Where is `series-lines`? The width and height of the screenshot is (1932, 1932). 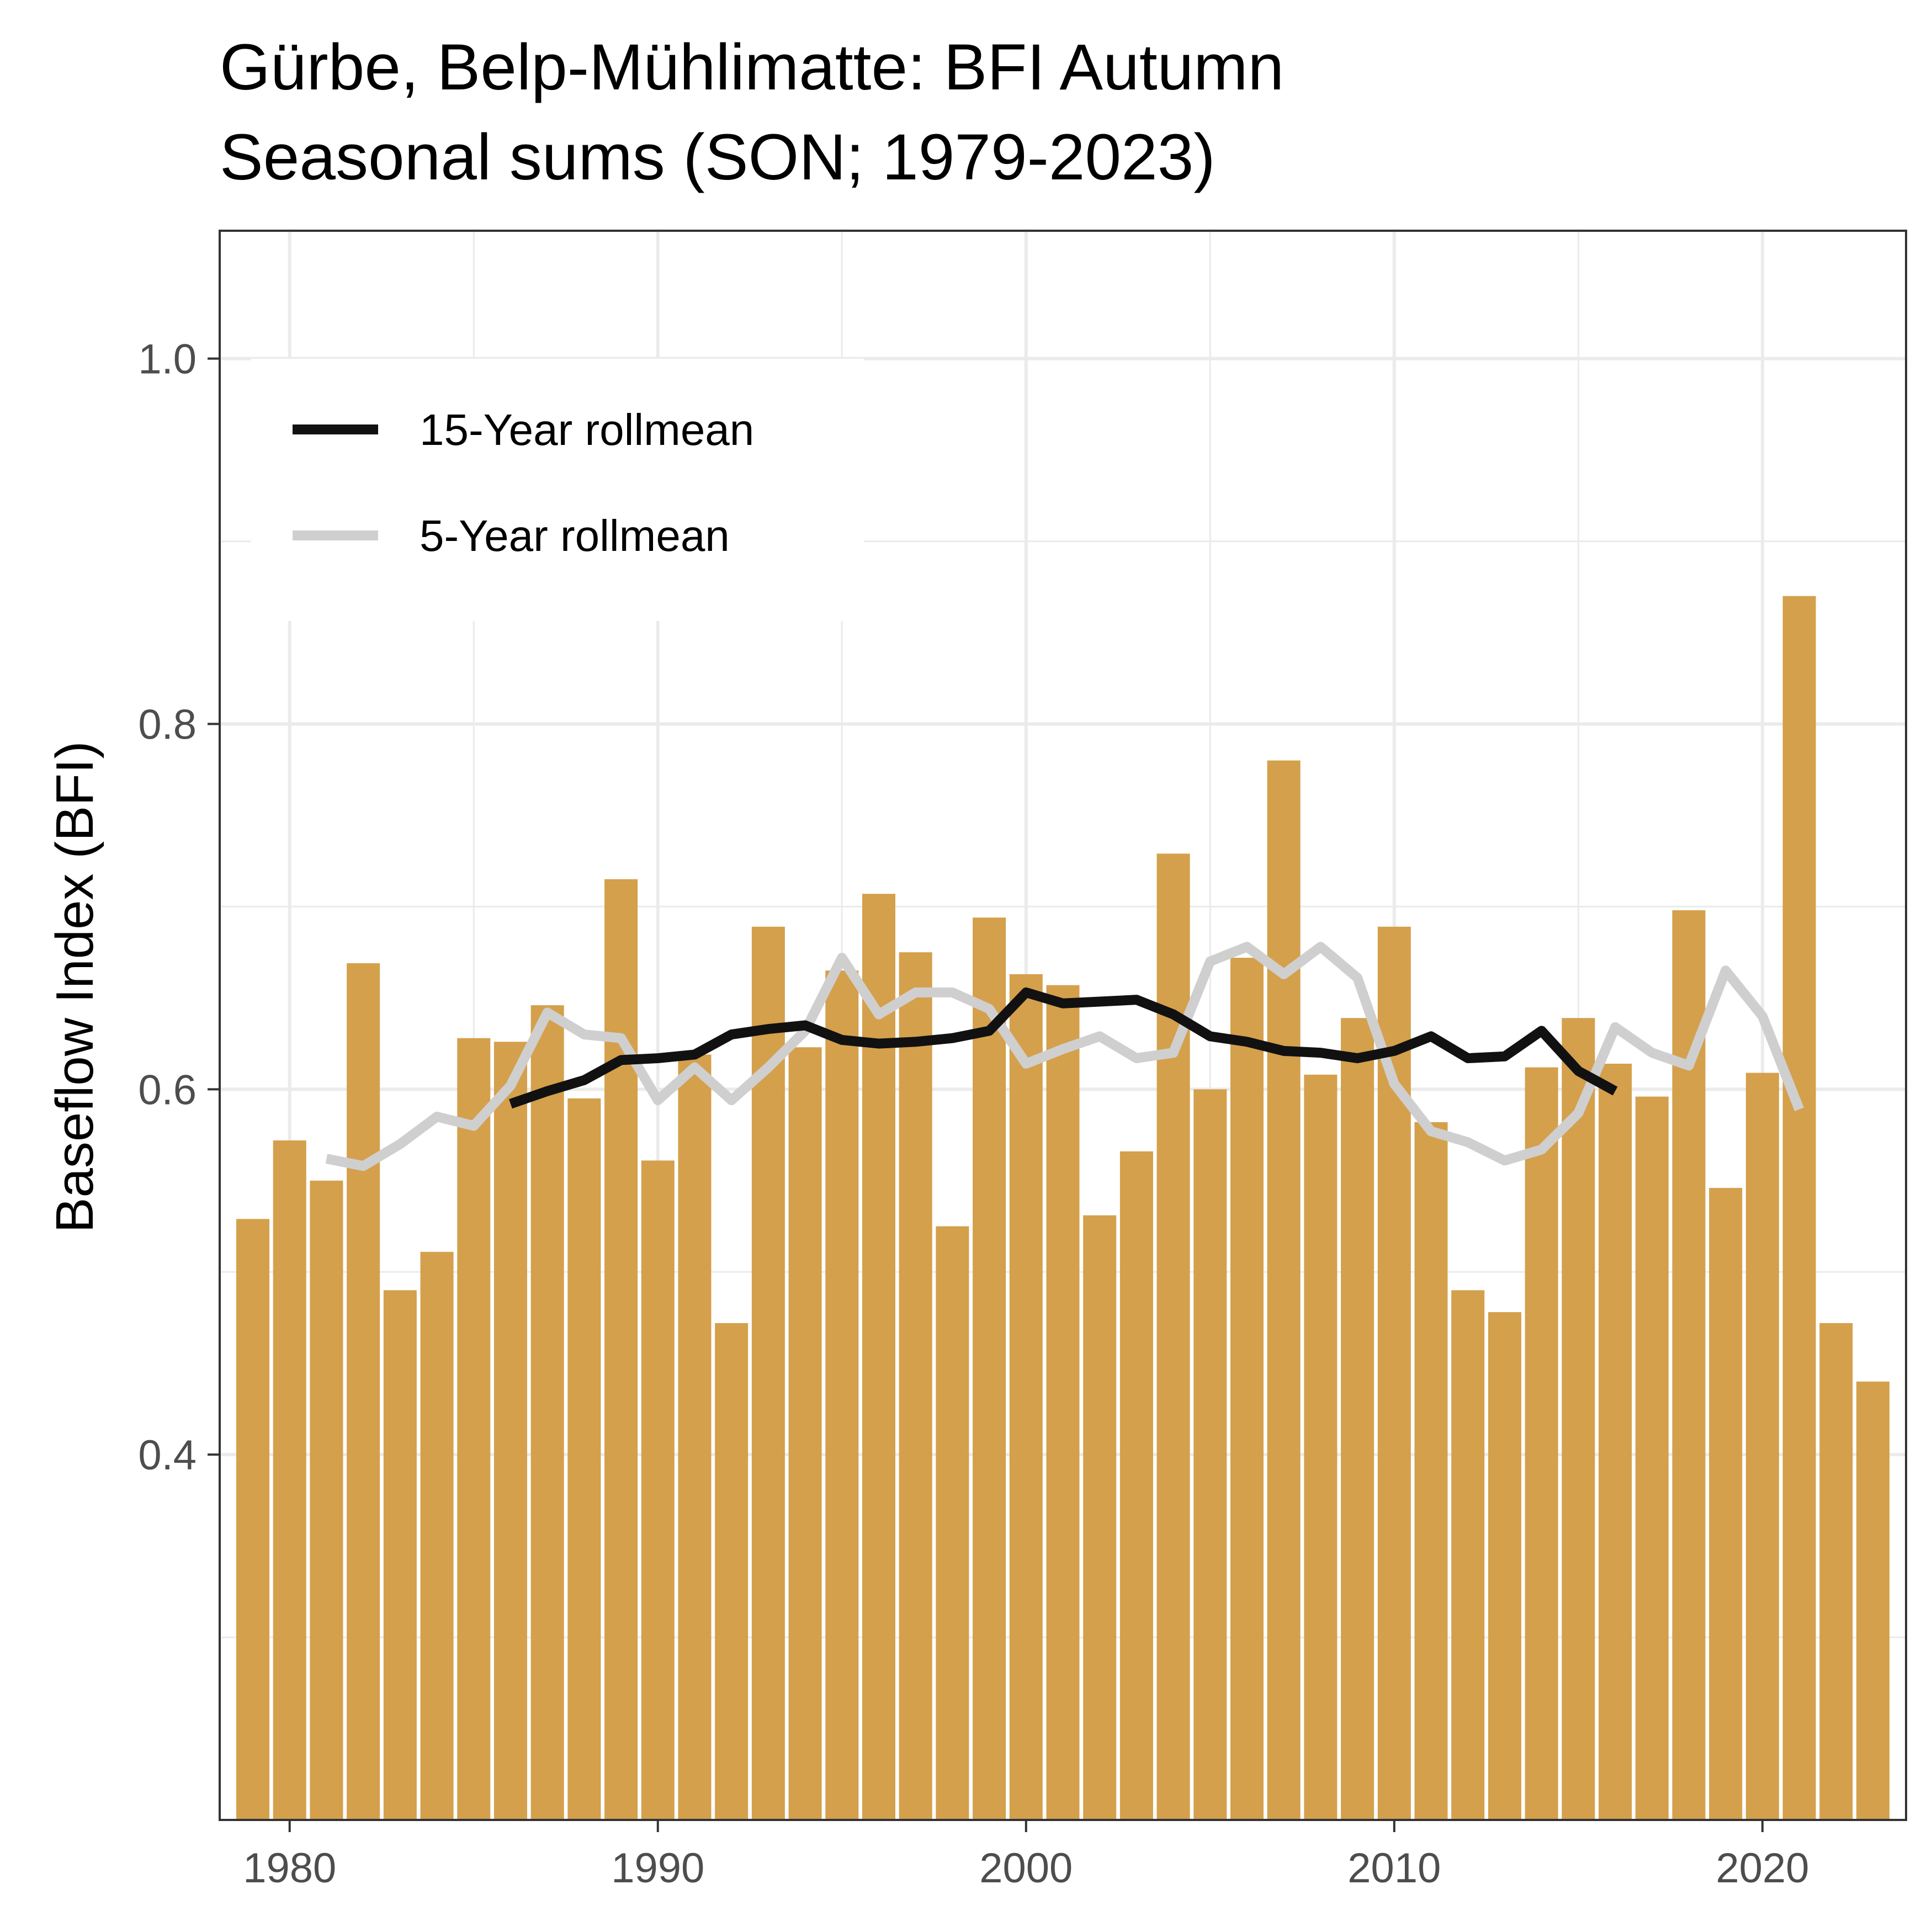 series-lines is located at coordinates (1064, 1057).